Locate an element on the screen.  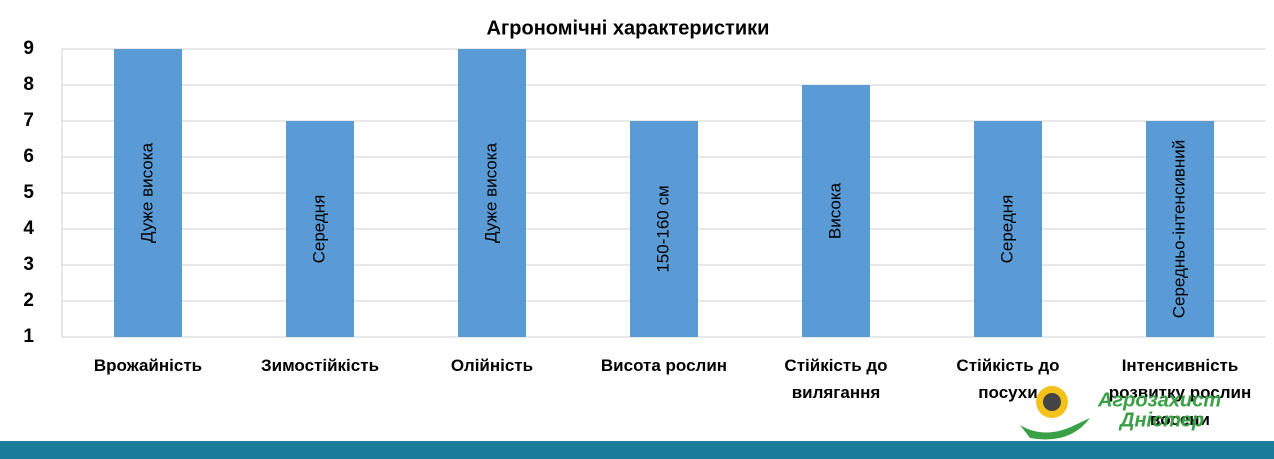
x-tick-label: Висота рослин is located at coordinates (664, 365).